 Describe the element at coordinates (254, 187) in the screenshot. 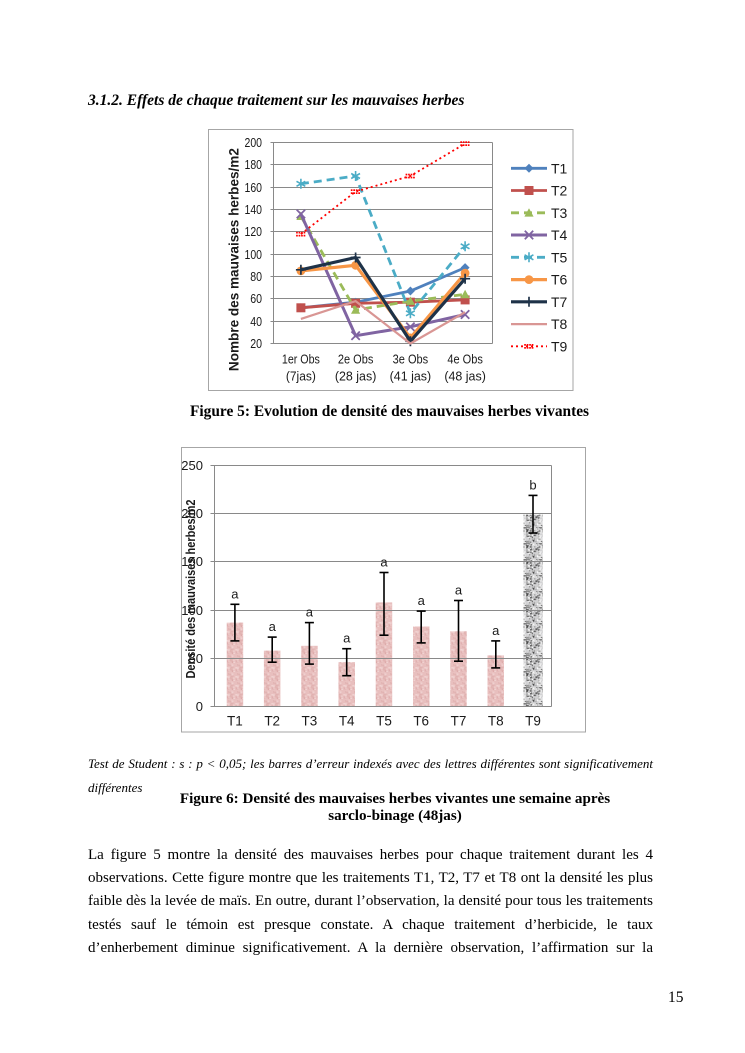

I see `svg-text: 160` at that location.